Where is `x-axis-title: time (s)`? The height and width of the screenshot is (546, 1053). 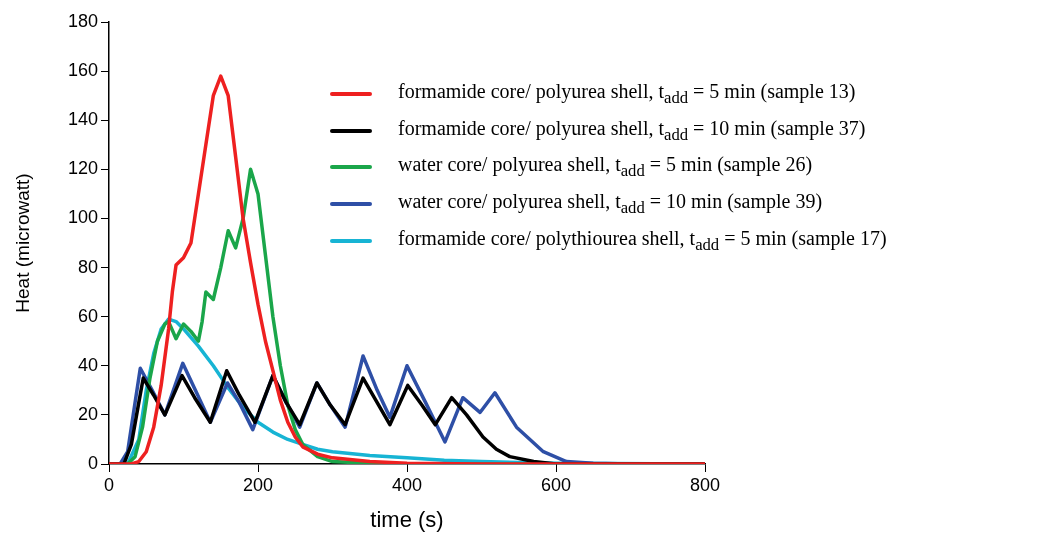
x-axis-title: time (s) is located at coordinates (407, 519).